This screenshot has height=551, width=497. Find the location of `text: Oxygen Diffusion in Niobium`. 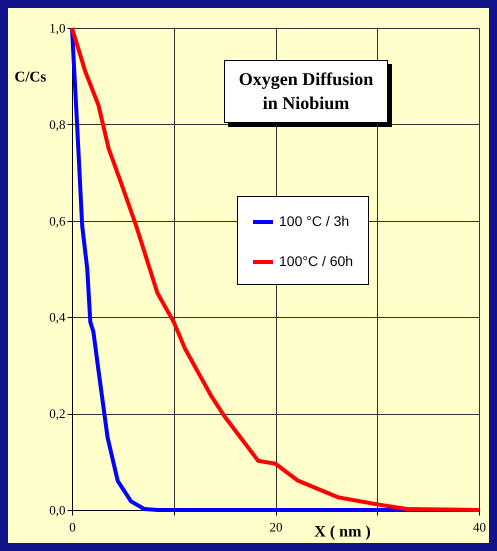

text: Oxygen Diffusion in Niobium is located at coordinates (306, 91).